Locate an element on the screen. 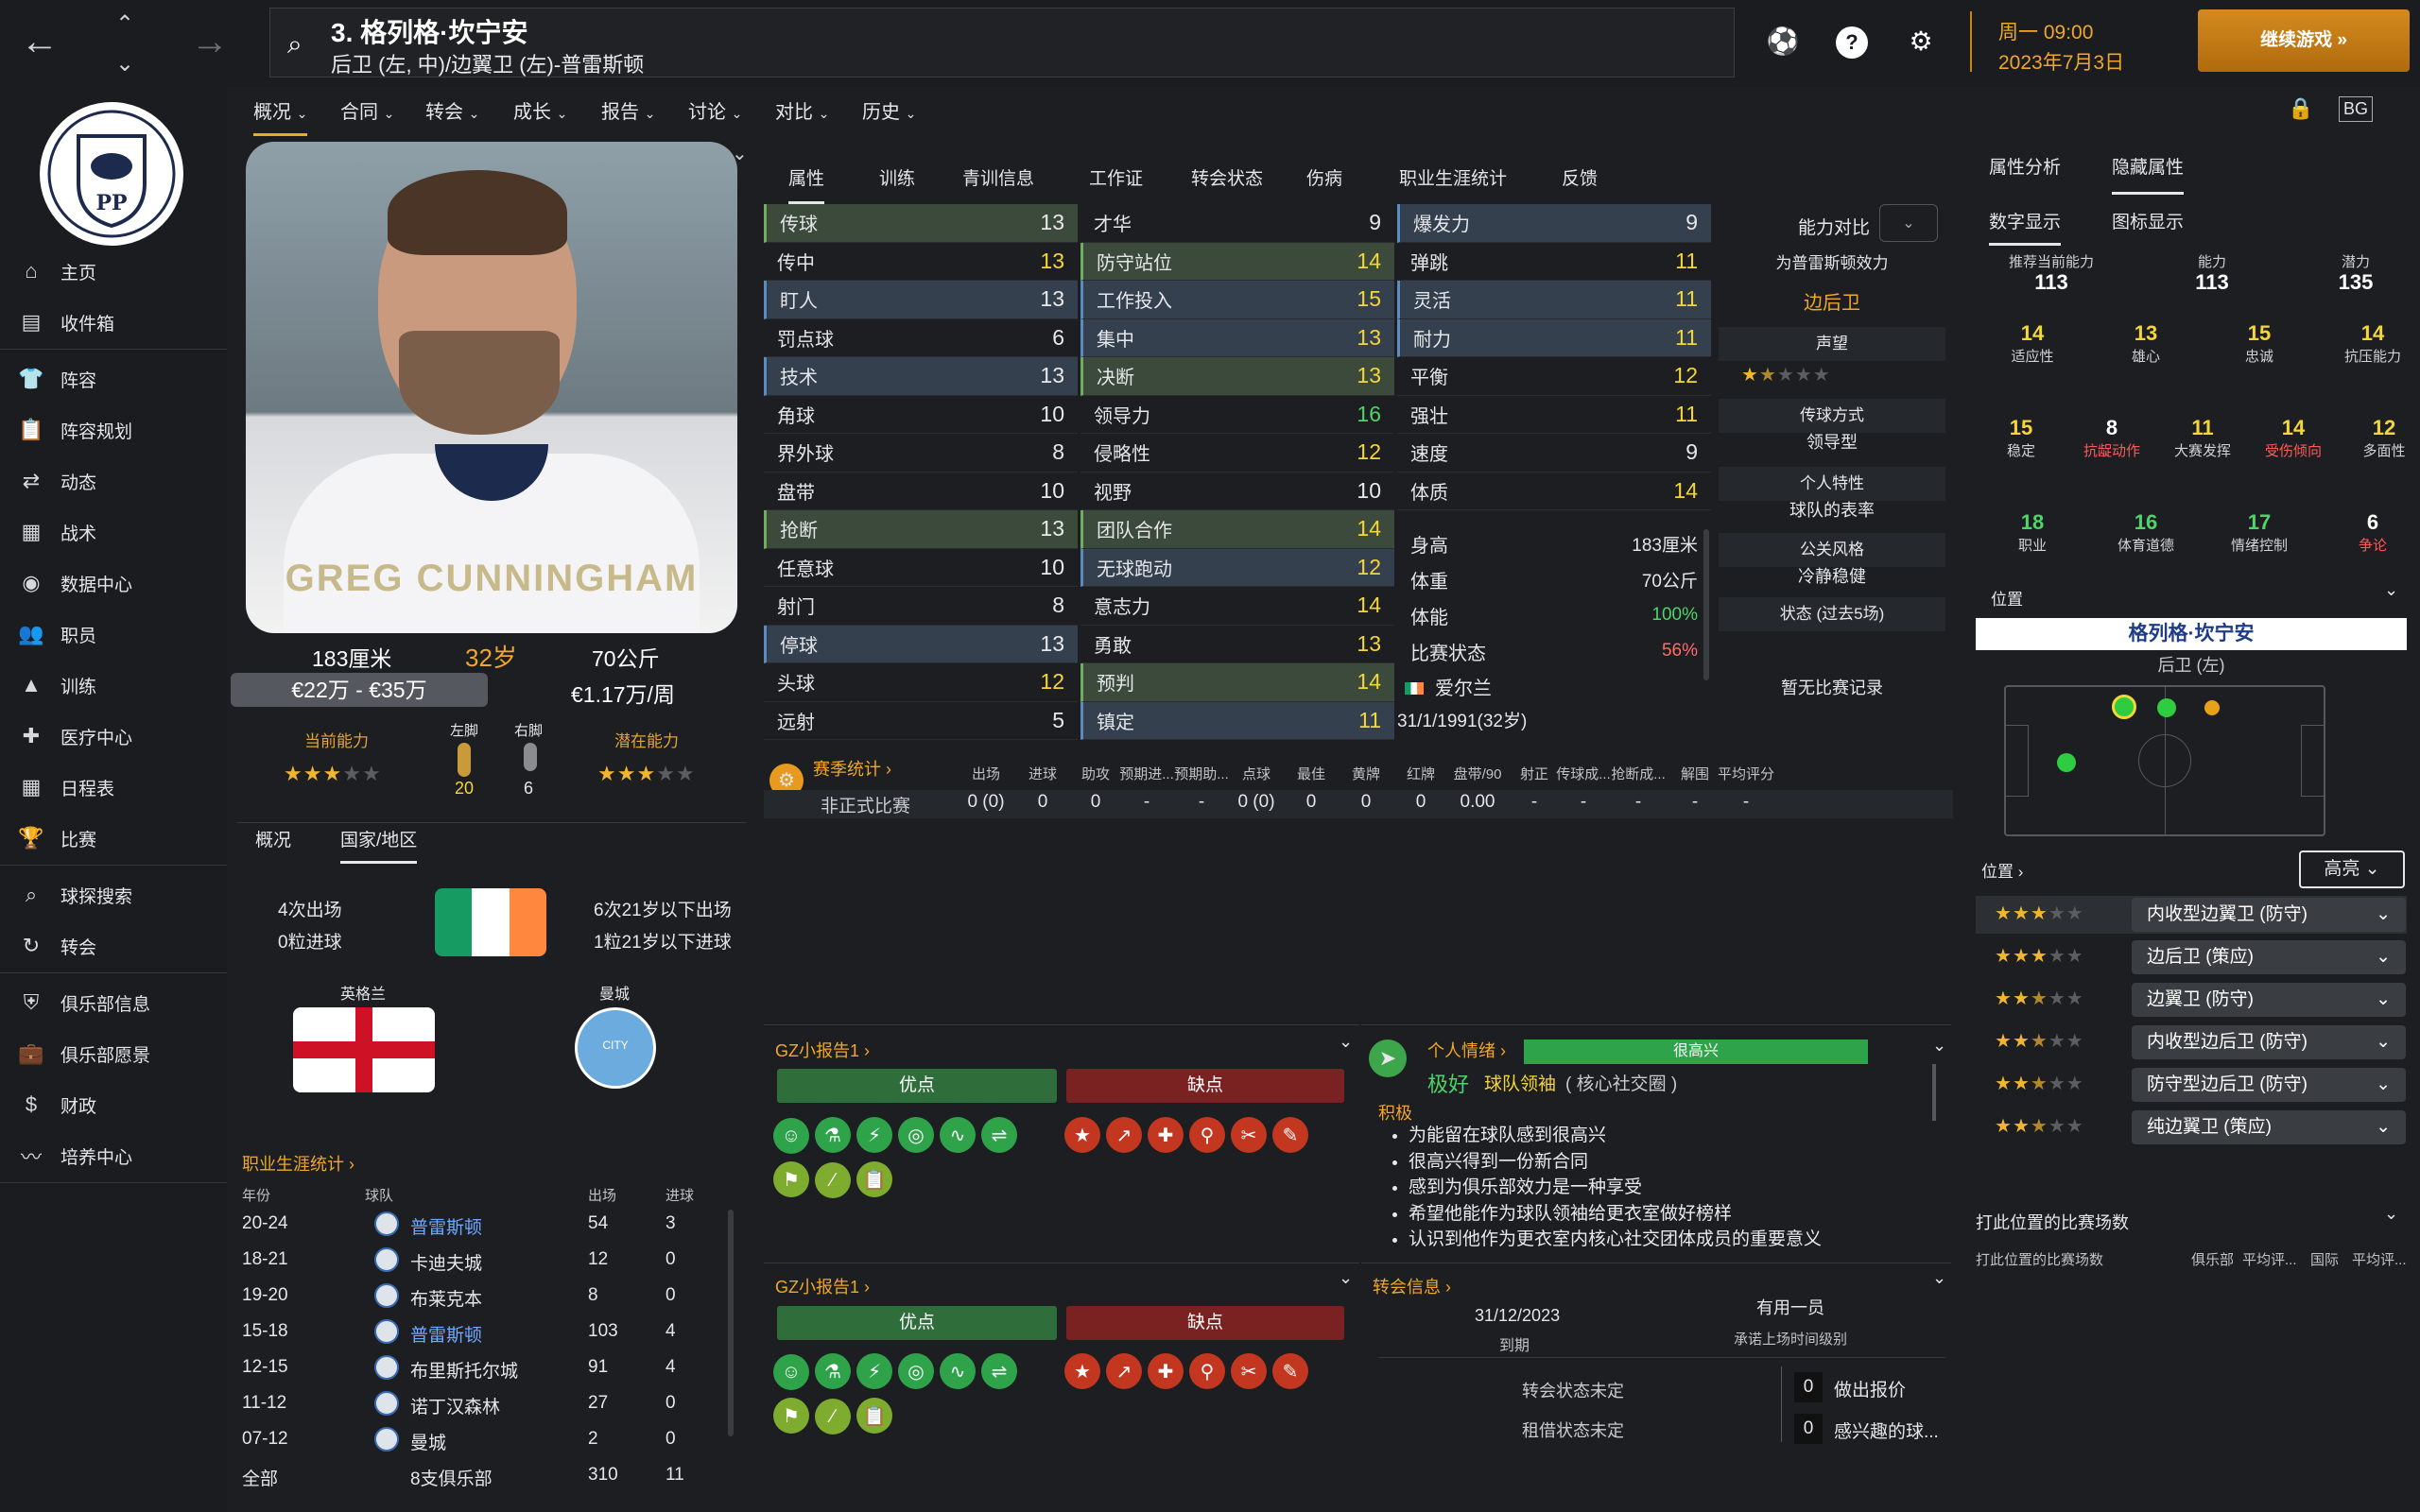  career-cell: 诺丁汉森林 is located at coordinates (455, 1408).